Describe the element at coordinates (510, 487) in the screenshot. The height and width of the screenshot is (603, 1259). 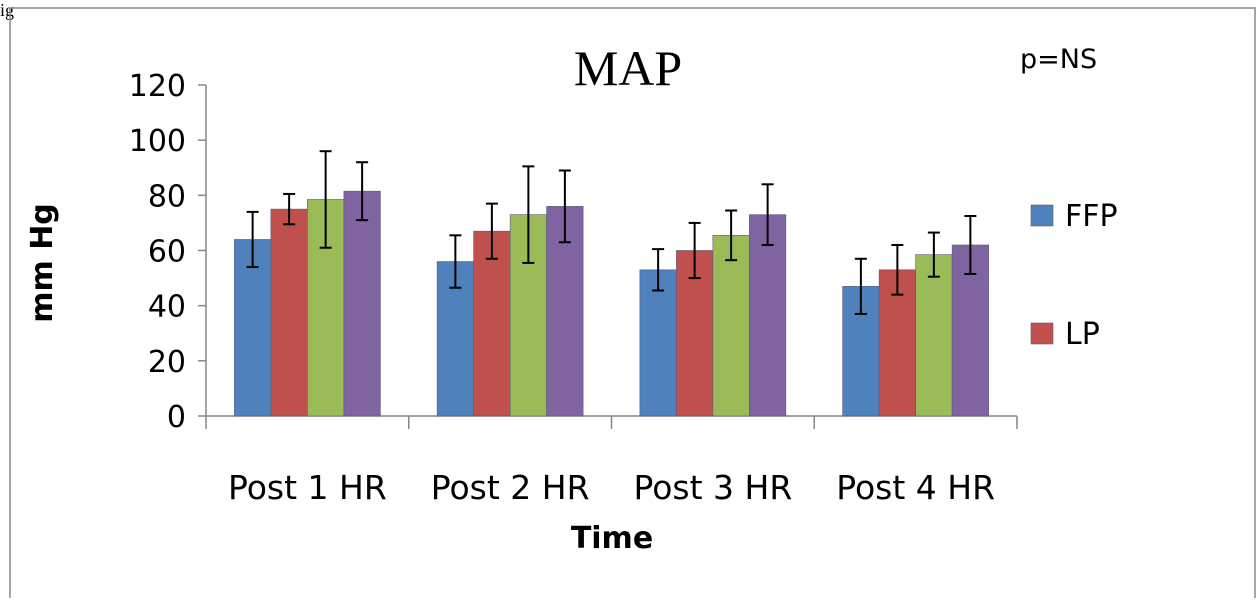
I see `x-tick-label: Post 2 HR` at that location.